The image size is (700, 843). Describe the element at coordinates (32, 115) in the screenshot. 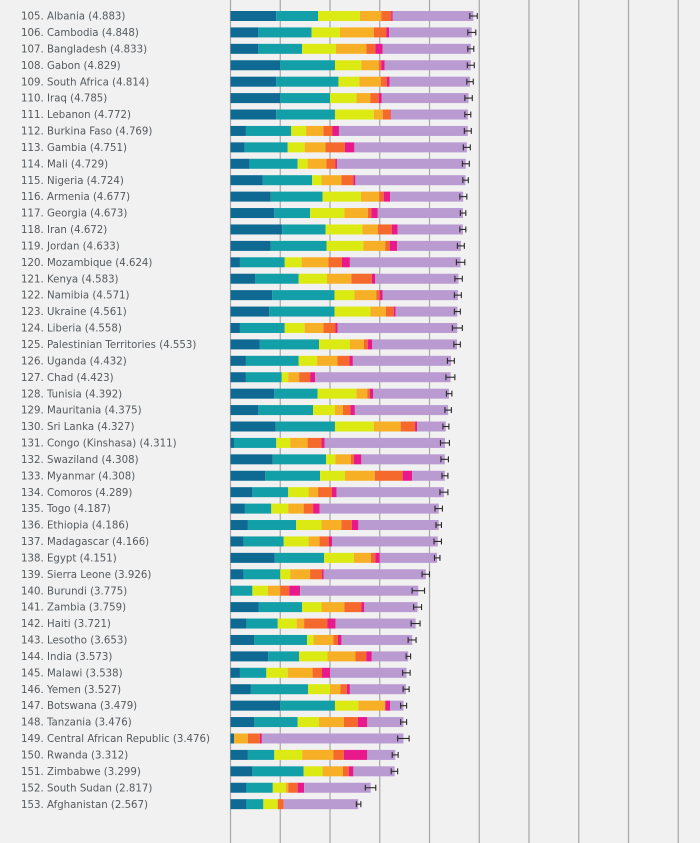

I see `rank-label: 111.` at that location.